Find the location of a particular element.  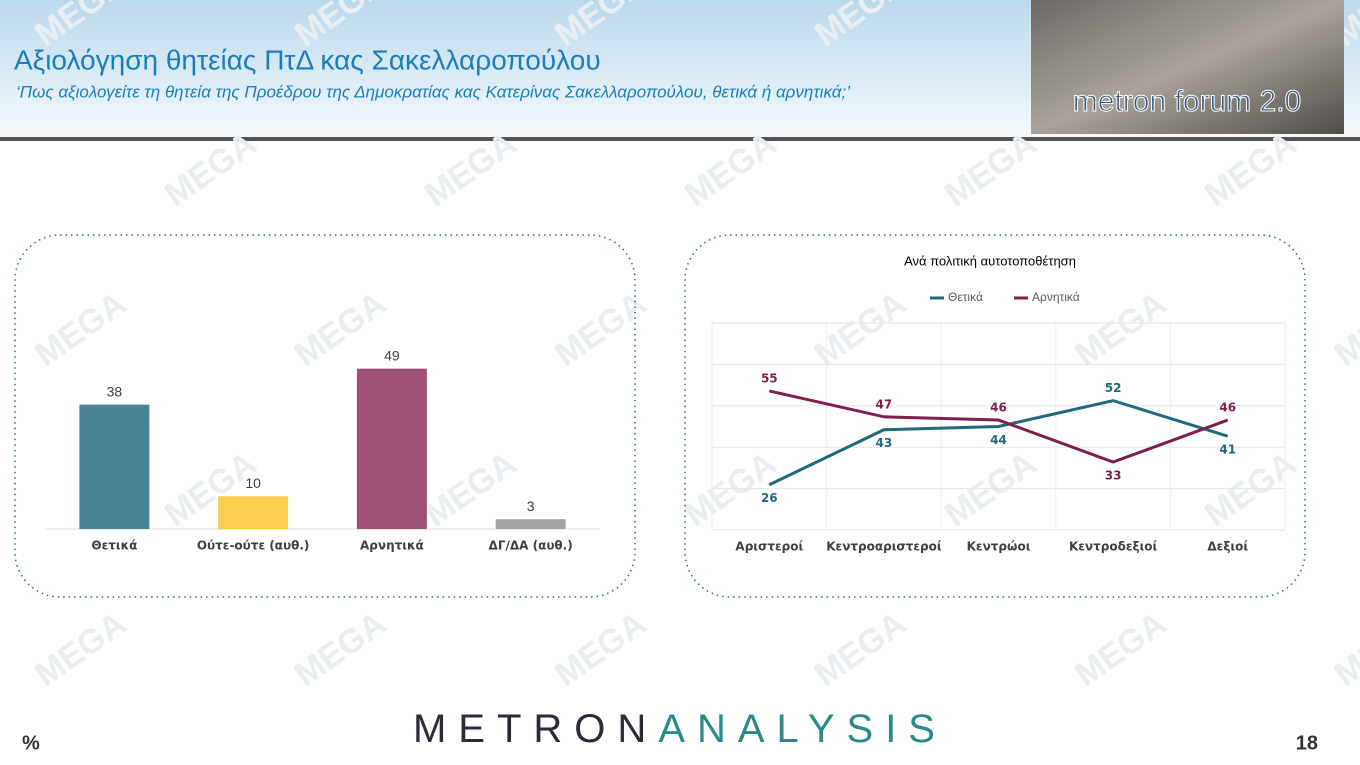

data-label: 3 is located at coordinates (531, 506).